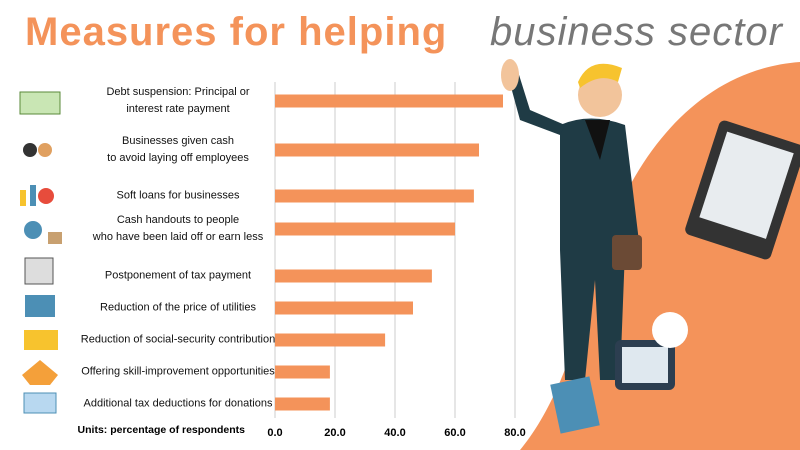  Describe the element at coordinates (236, 32) in the screenshot. I see `title-main: Measures for helping` at that location.